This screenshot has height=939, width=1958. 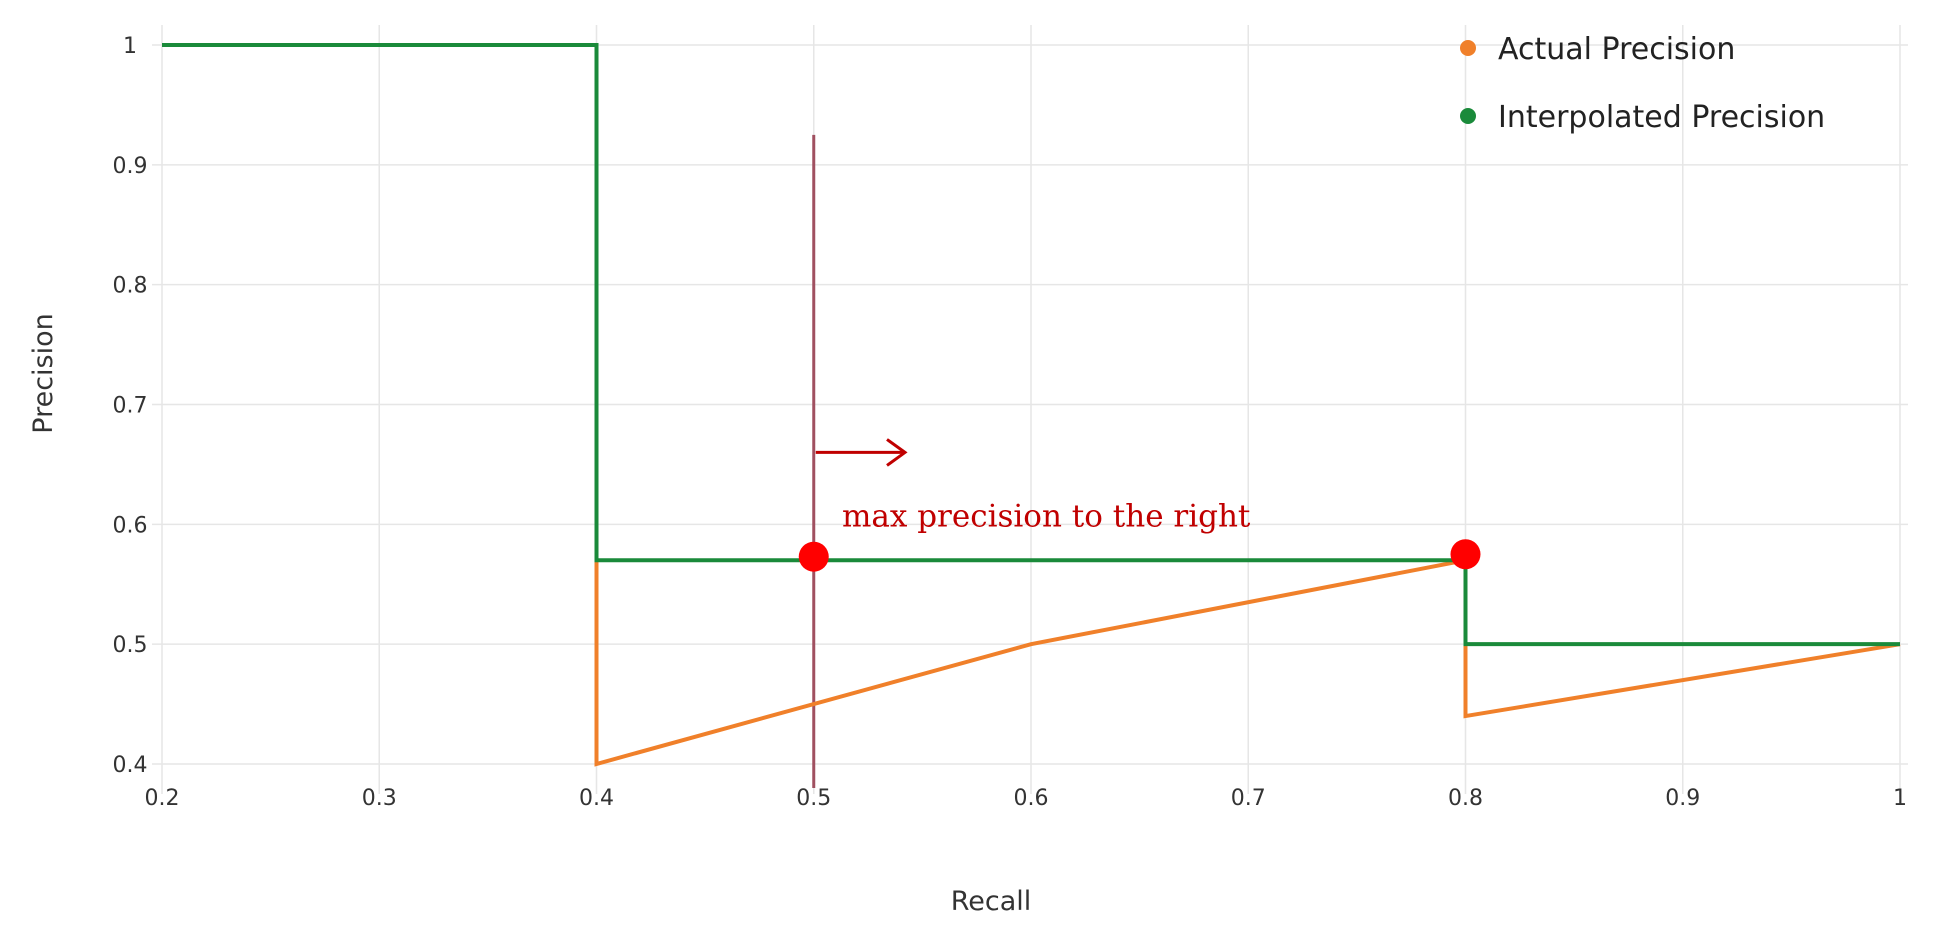 What do you see at coordinates (130, 765) in the screenshot?
I see `y-tick-label: 0.4` at bounding box center [130, 765].